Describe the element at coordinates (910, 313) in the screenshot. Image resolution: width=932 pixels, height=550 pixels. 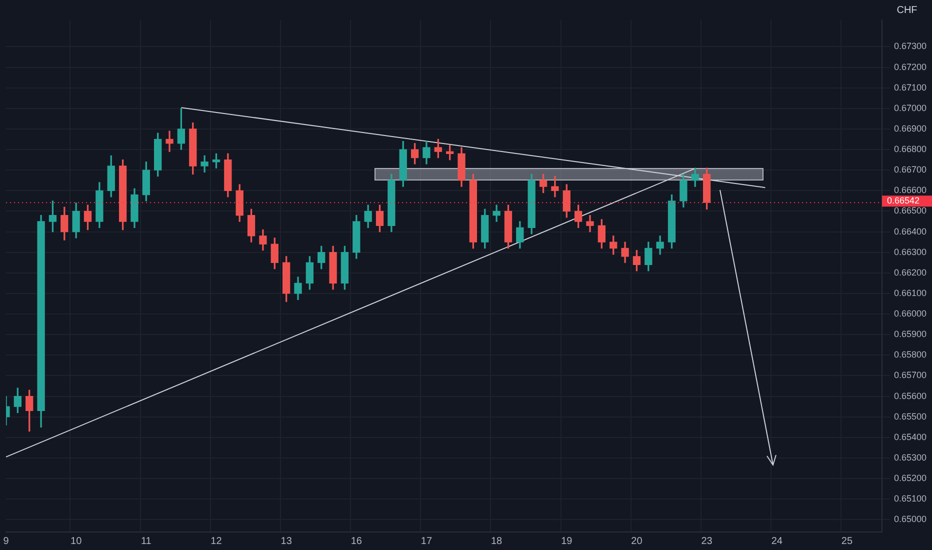
I see `y-tick-label: 0.66000` at that location.